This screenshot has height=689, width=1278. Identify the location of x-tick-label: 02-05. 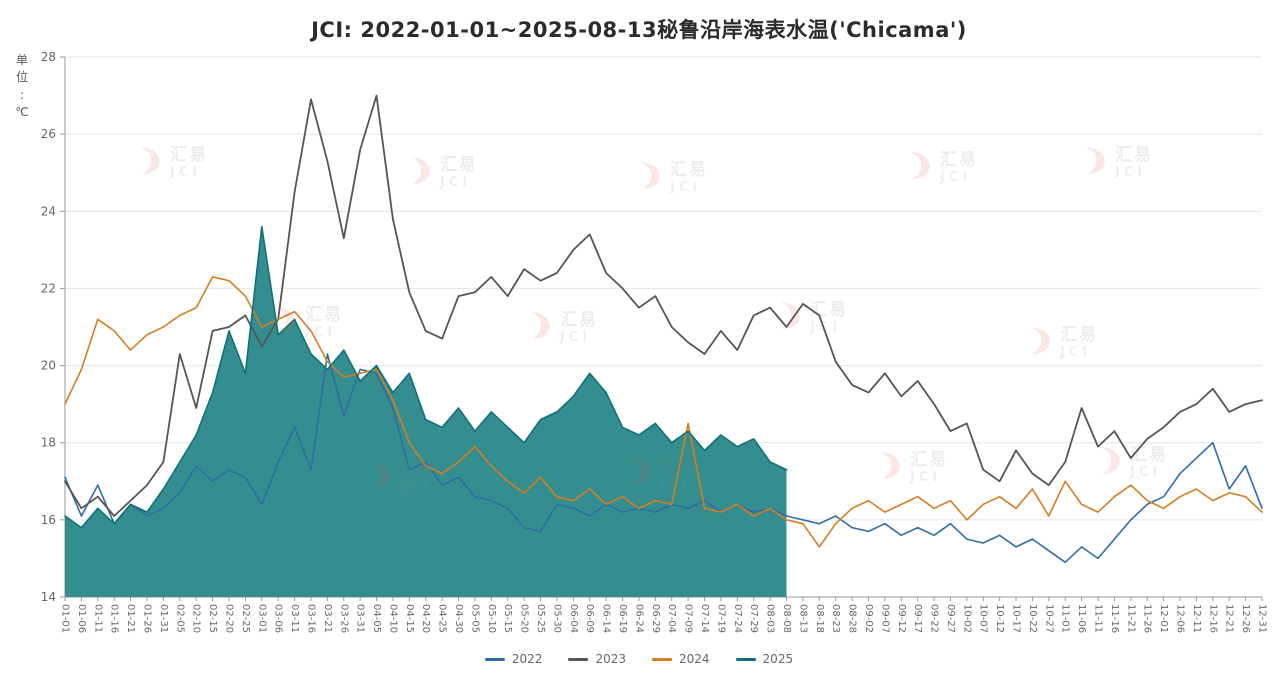
(179, 618).